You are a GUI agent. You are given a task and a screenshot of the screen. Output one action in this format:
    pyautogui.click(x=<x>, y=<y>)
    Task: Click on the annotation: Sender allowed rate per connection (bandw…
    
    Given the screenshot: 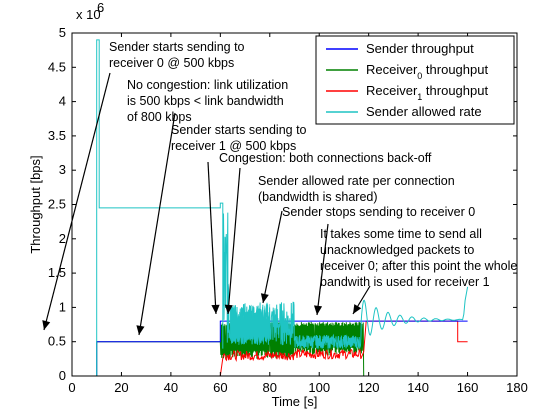 What is the action you would take?
    pyautogui.click(x=356, y=189)
    